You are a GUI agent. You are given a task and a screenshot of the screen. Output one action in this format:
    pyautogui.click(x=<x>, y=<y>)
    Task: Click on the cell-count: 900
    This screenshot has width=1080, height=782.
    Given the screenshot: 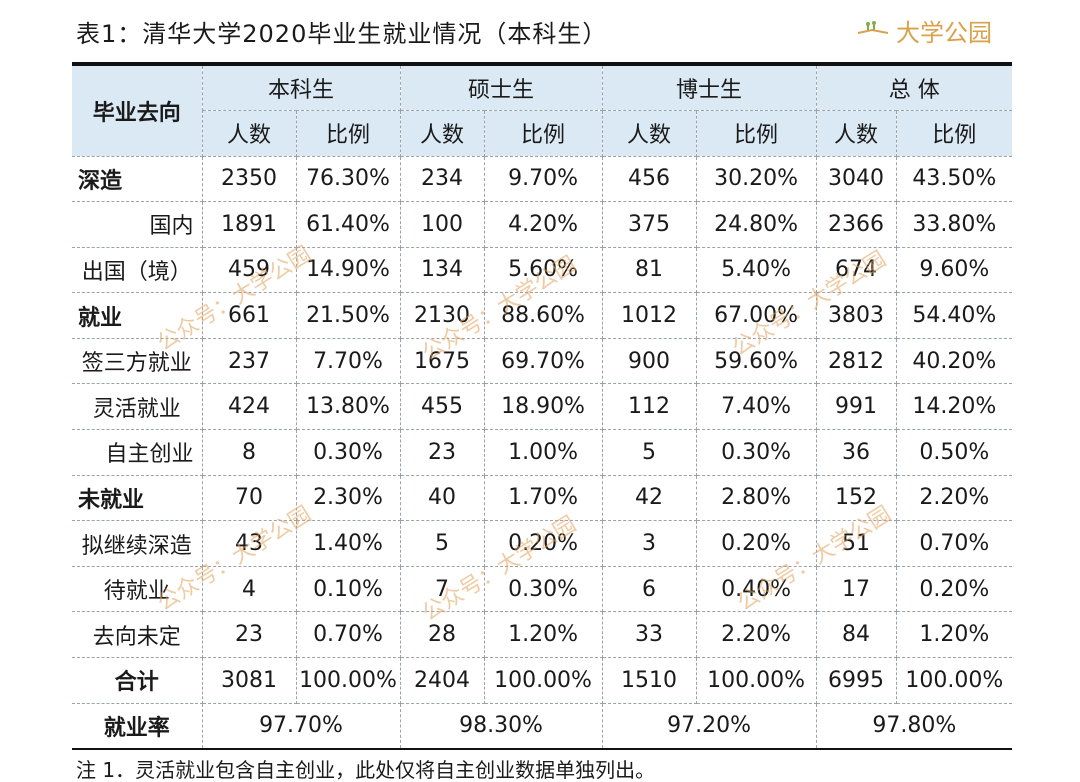 What is the action you would take?
    pyautogui.click(x=649, y=361)
    